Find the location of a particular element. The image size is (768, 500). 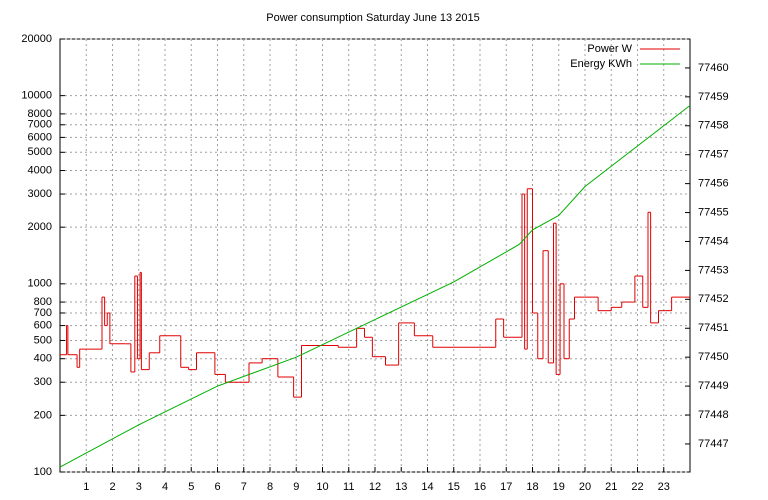

y-tick-label: 8000 is located at coordinates (40, 114).